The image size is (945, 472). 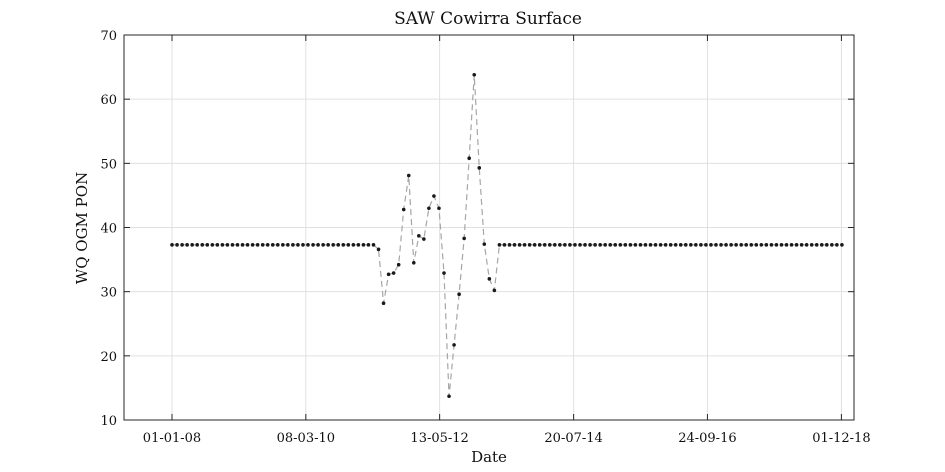 I want to click on x-tick-label: 20-07-14, so click(x=573, y=438).